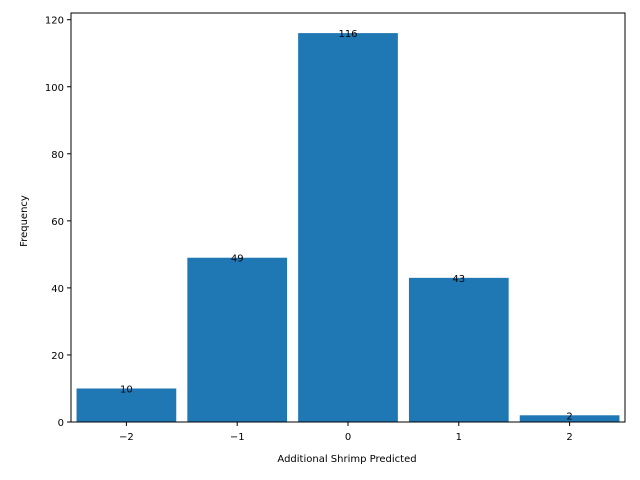 The width and height of the screenshot is (640, 480). I want to click on data-label-2: 116, so click(347, 34).